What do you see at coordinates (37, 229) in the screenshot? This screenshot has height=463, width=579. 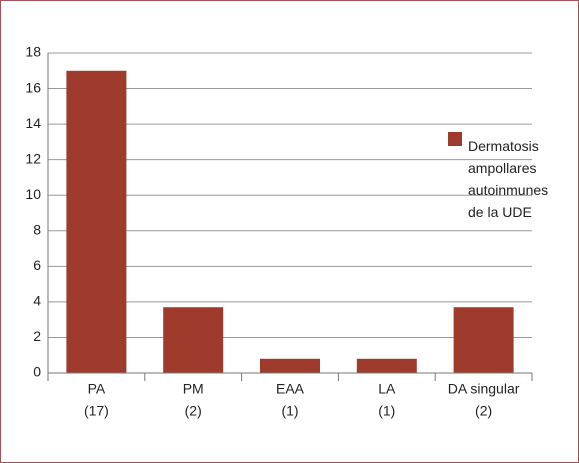 I see `y-tick-label: 8` at bounding box center [37, 229].